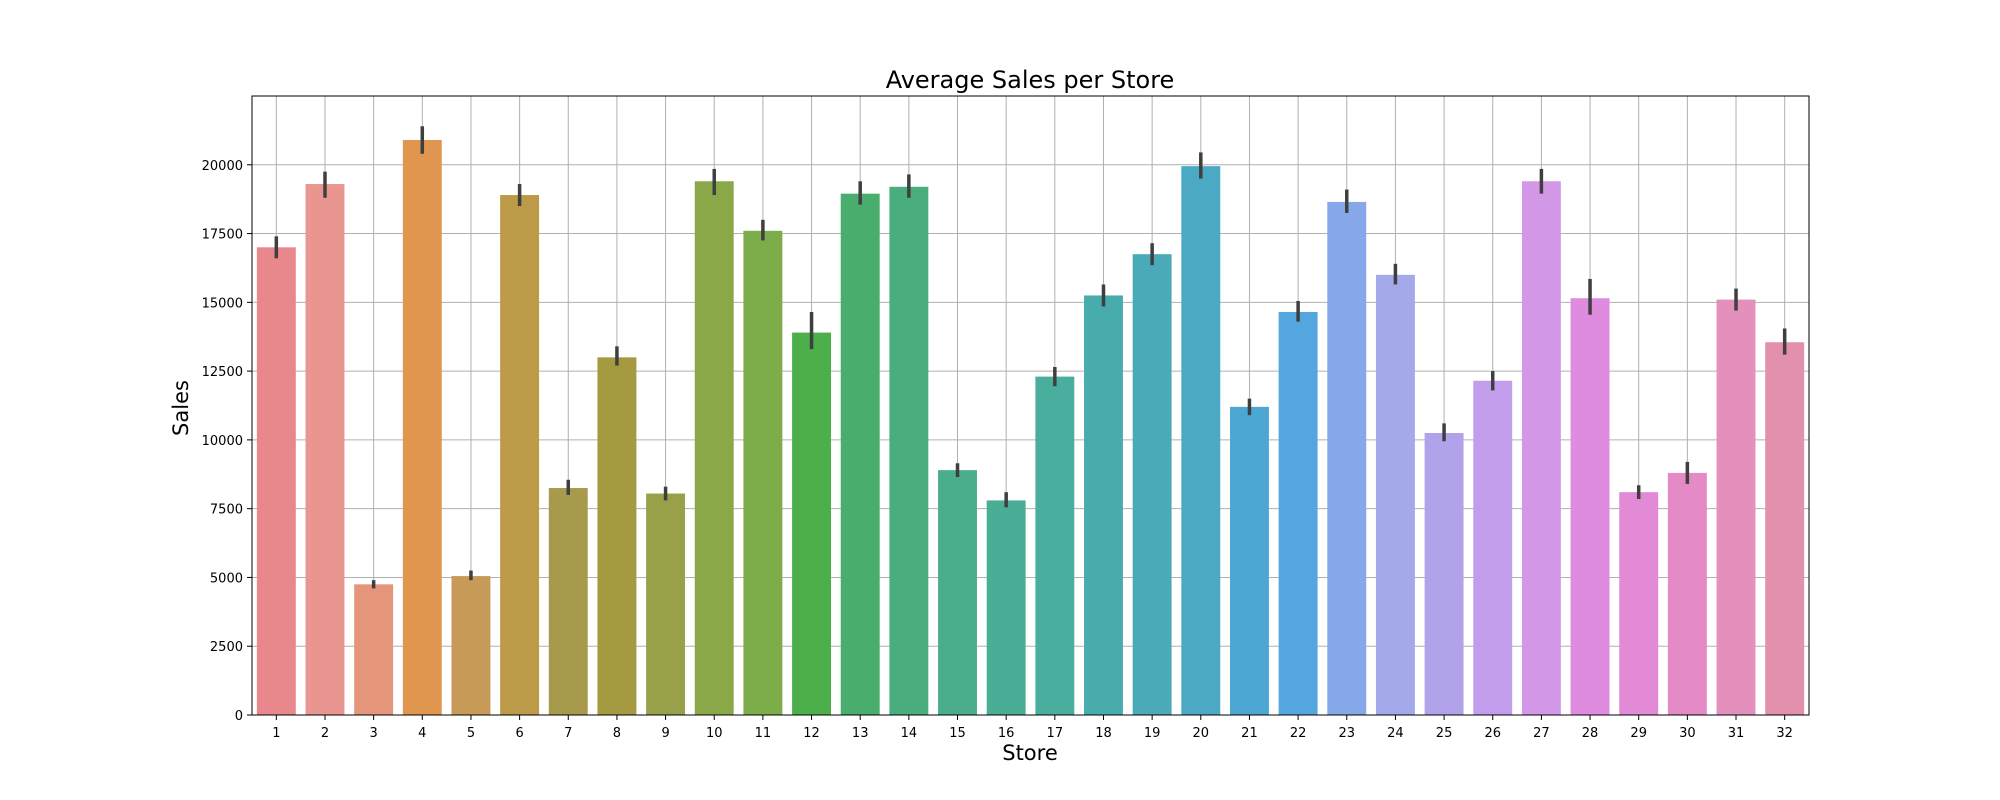  What do you see at coordinates (1395, 733) in the screenshot?
I see `x-tick-label: 24` at bounding box center [1395, 733].